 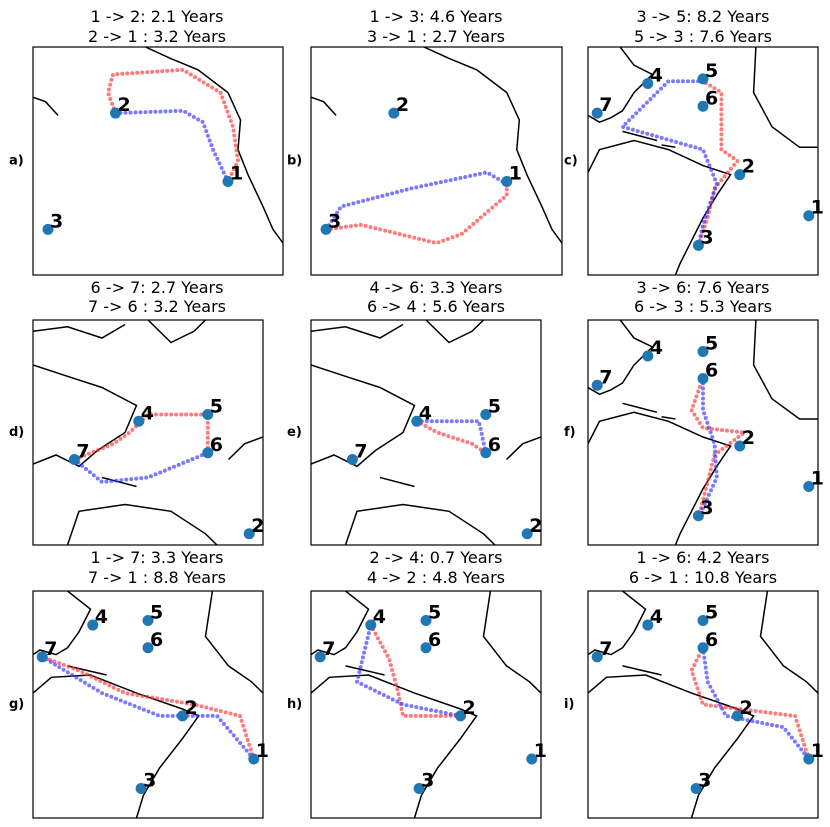 I want to click on panel-title: 4 -> 6: 3.3 Years, so click(x=436, y=287).